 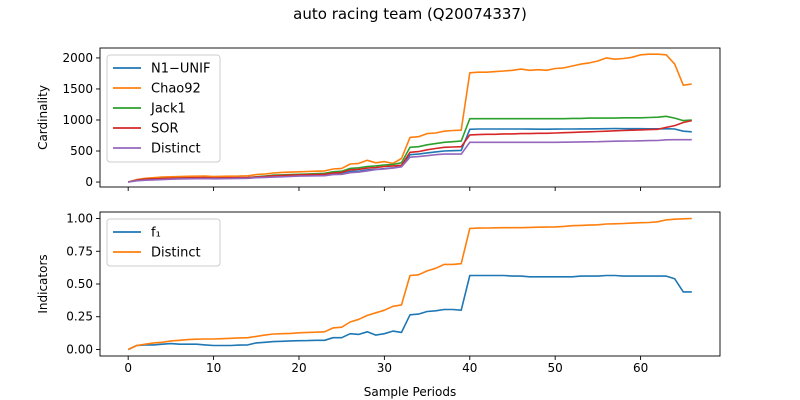 What do you see at coordinates (469, 368) in the screenshot?
I see `x-tick-label: 40` at bounding box center [469, 368].